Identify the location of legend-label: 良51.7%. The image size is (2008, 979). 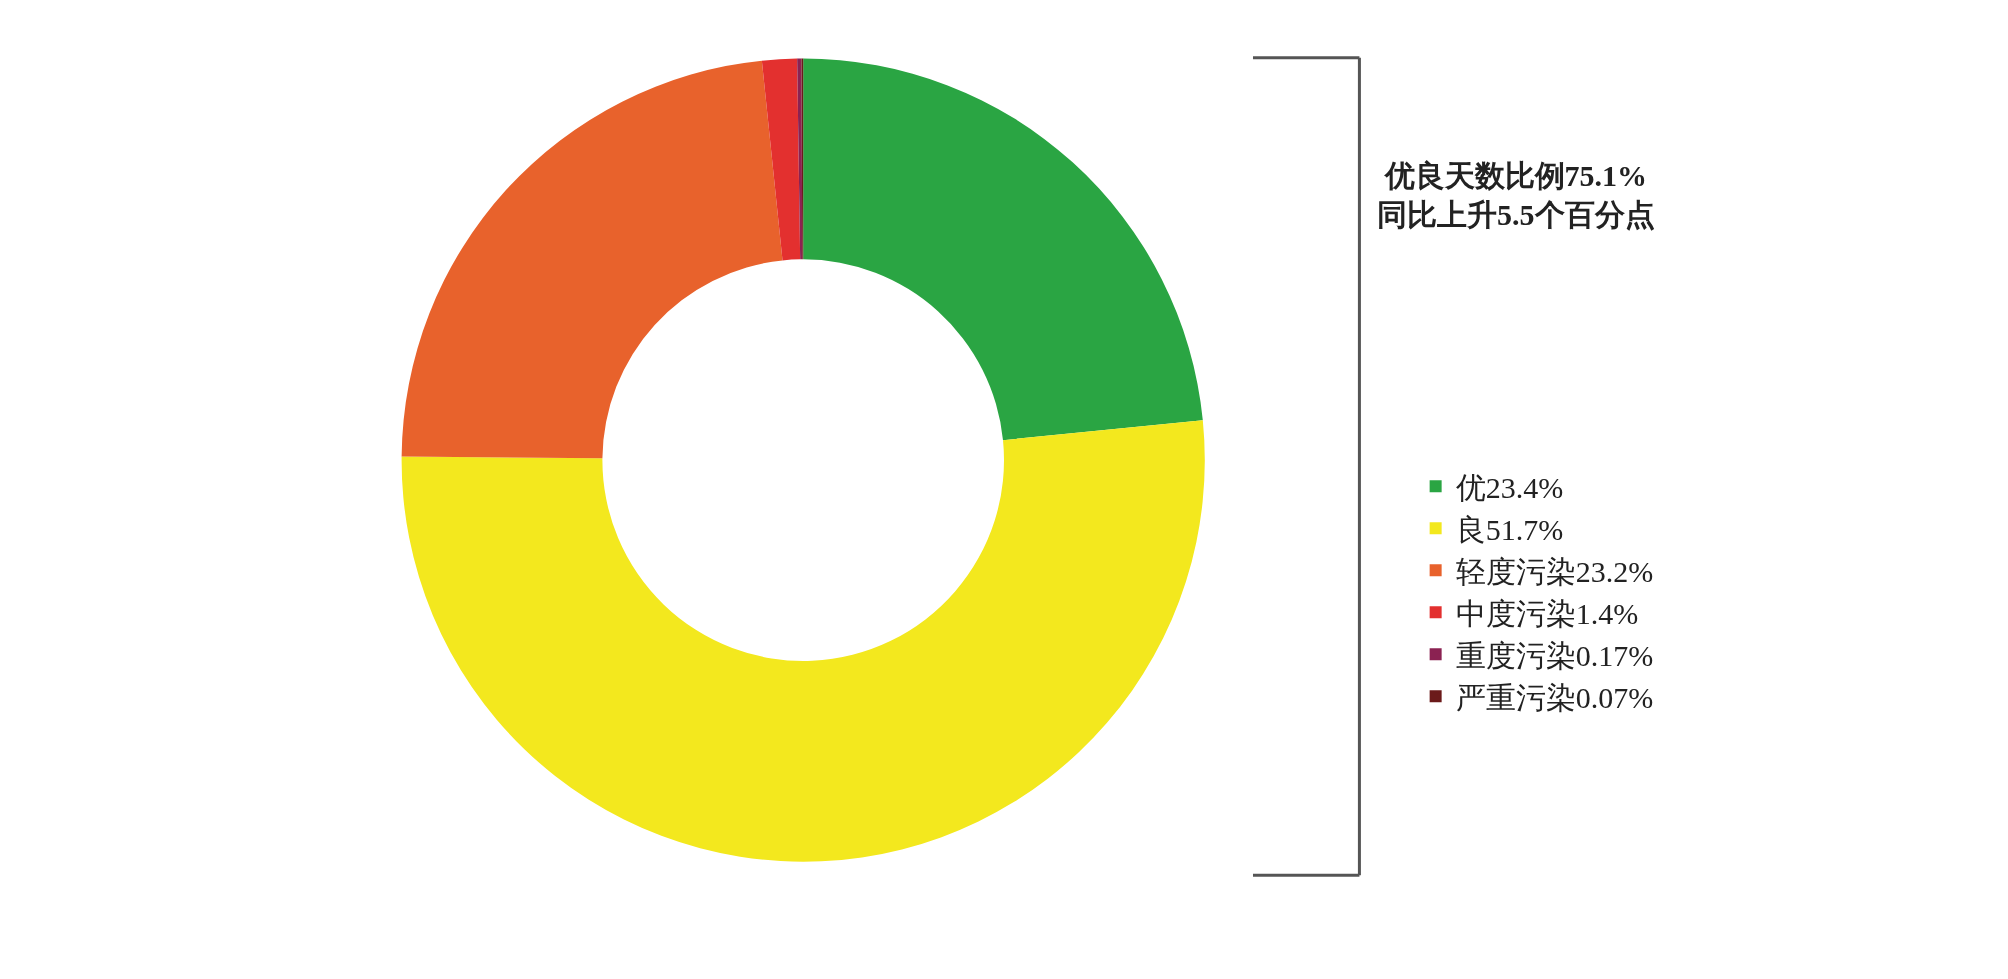
(1509, 529).